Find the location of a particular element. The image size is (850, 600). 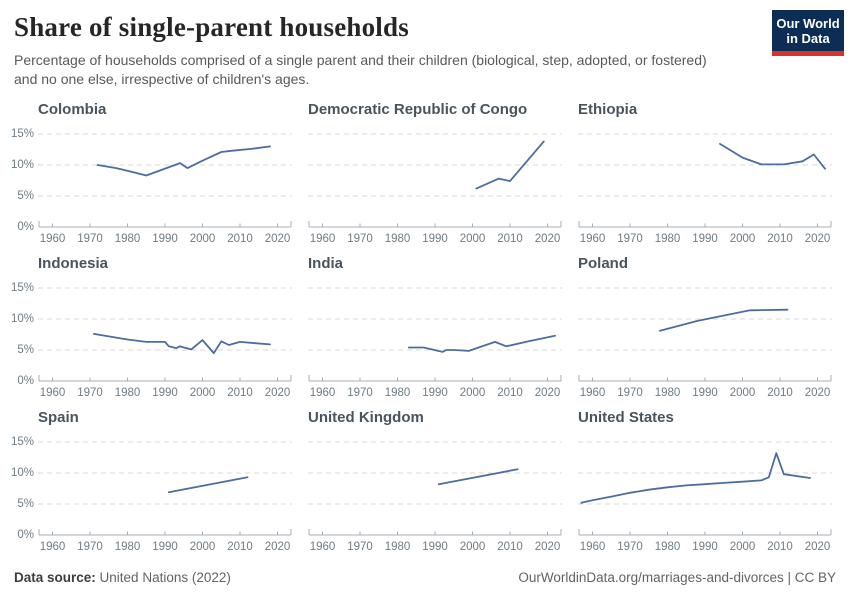

owid-logo-line1: Our World is located at coordinates (808, 23).